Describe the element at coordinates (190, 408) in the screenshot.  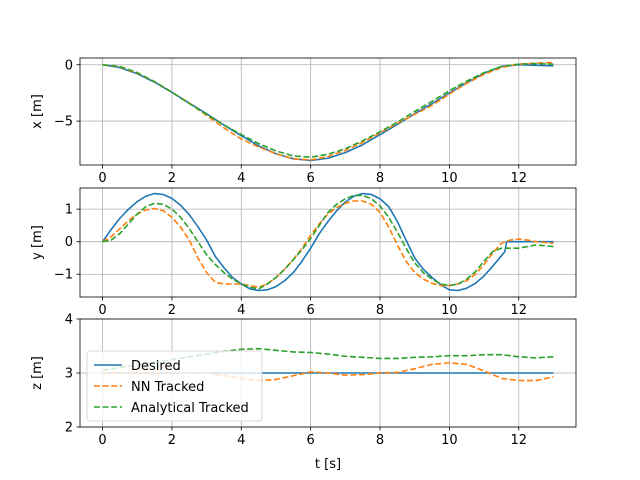
I see `legend-label: Analytical Tracked` at that location.